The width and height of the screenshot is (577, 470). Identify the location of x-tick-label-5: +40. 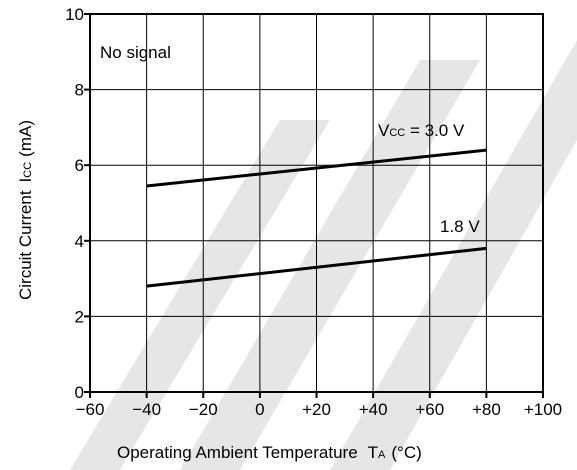
(373, 409).